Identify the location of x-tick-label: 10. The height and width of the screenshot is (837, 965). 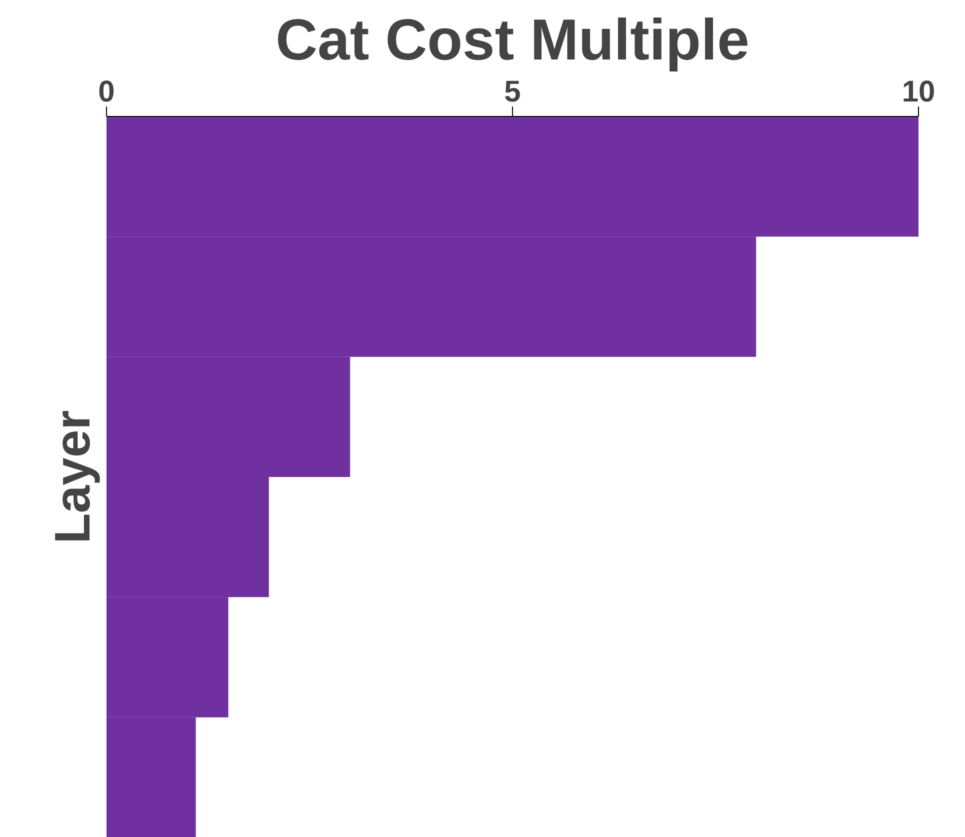
(919, 92).